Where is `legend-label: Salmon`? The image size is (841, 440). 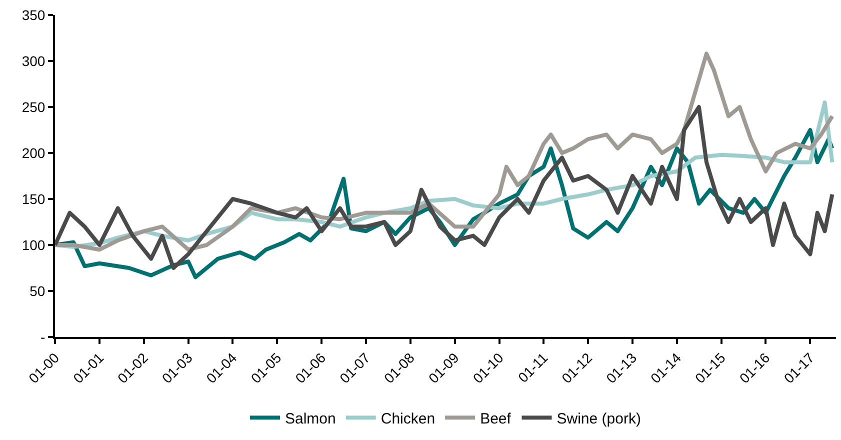
legend-label: Salmon is located at coordinates (310, 419).